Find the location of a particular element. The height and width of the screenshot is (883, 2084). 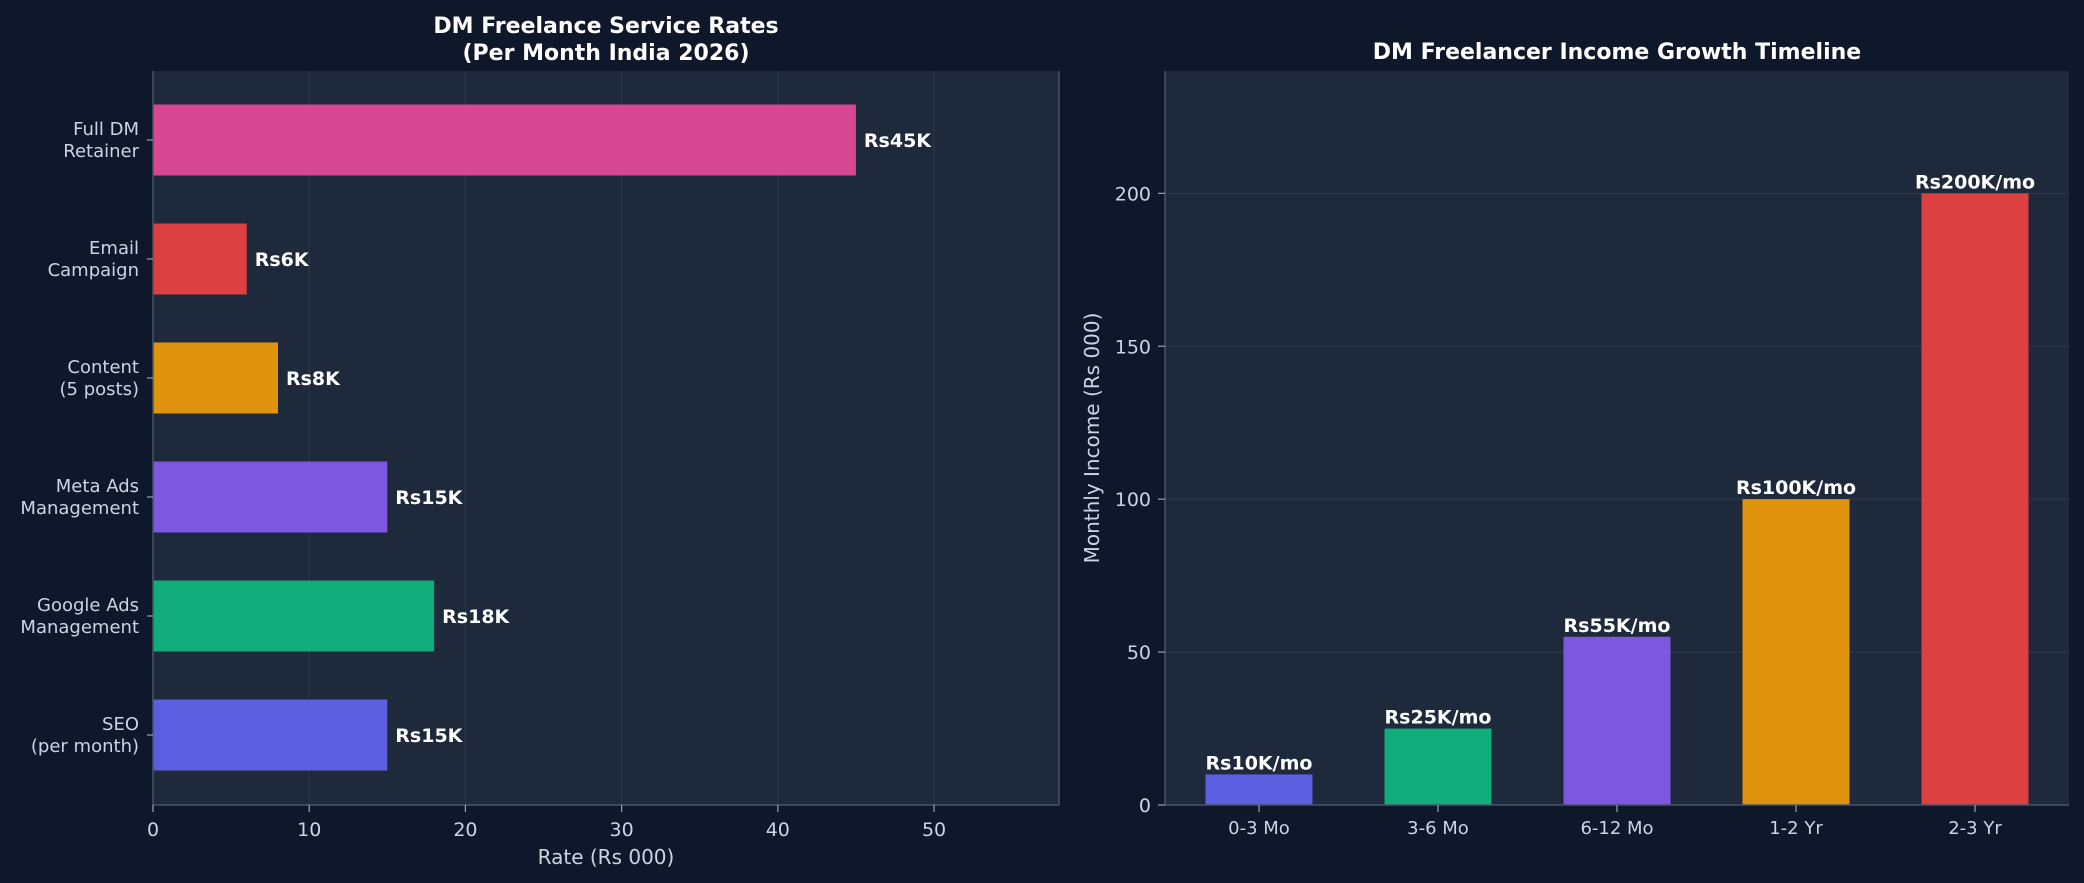

income-growth-bar-1-2-yr is located at coordinates (1796, 652).